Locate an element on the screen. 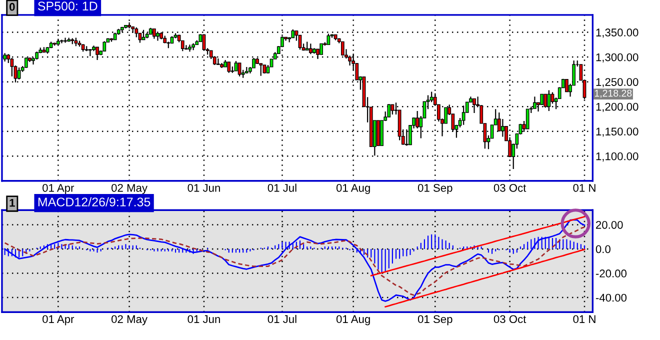  chart-title: SP500: 1D is located at coordinates (68, 6).